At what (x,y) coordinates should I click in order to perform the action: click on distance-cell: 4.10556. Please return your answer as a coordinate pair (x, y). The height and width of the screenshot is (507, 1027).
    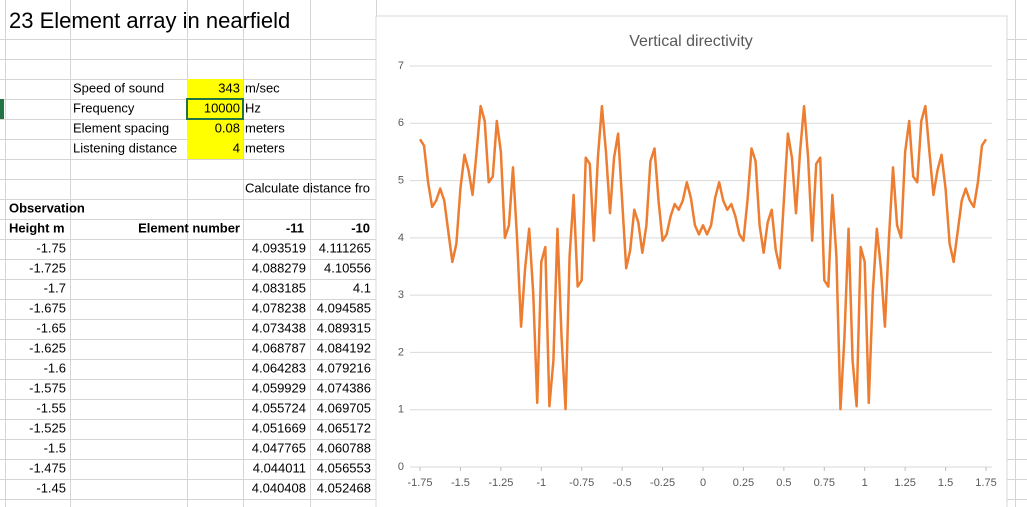
    Looking at the image, I should click on (347, 267).